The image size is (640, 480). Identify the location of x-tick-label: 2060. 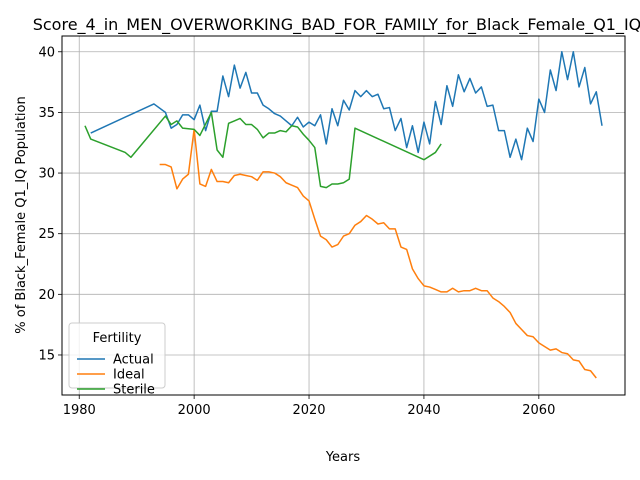
(538, 410).